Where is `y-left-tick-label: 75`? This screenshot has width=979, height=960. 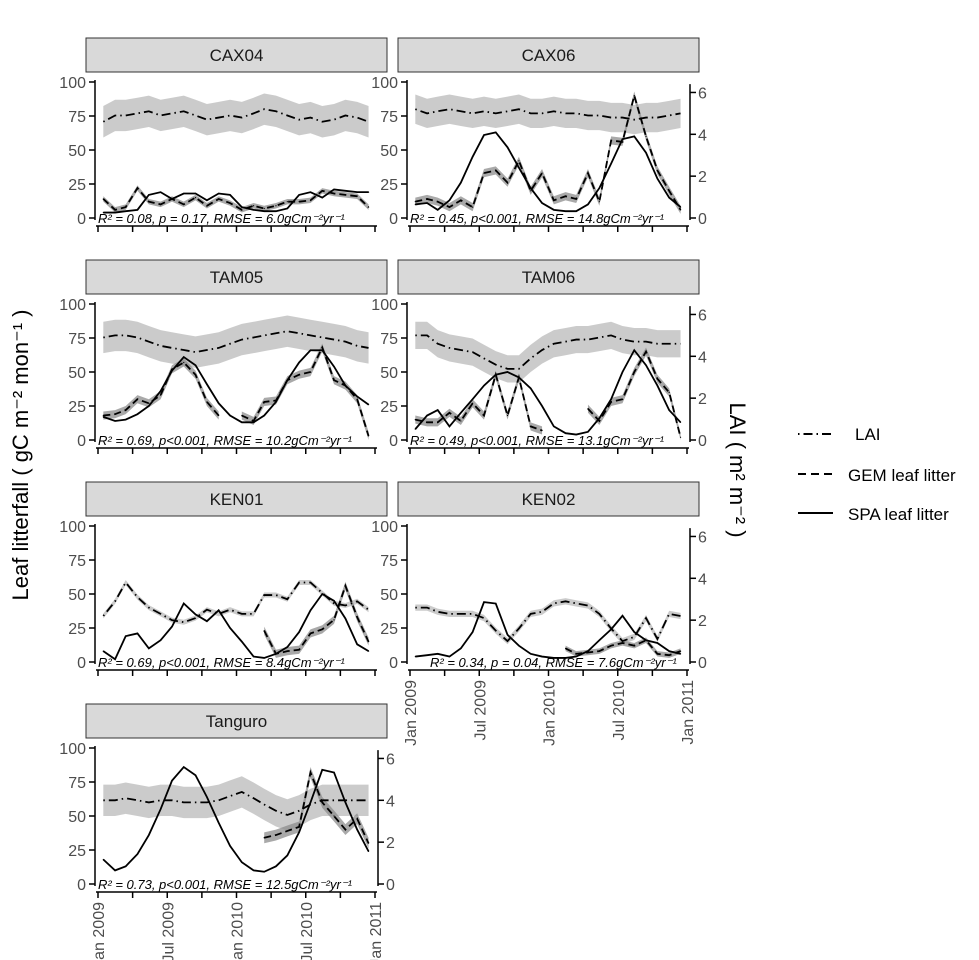
y-left-tick-label: 75 is located at coordinates (77, 117).